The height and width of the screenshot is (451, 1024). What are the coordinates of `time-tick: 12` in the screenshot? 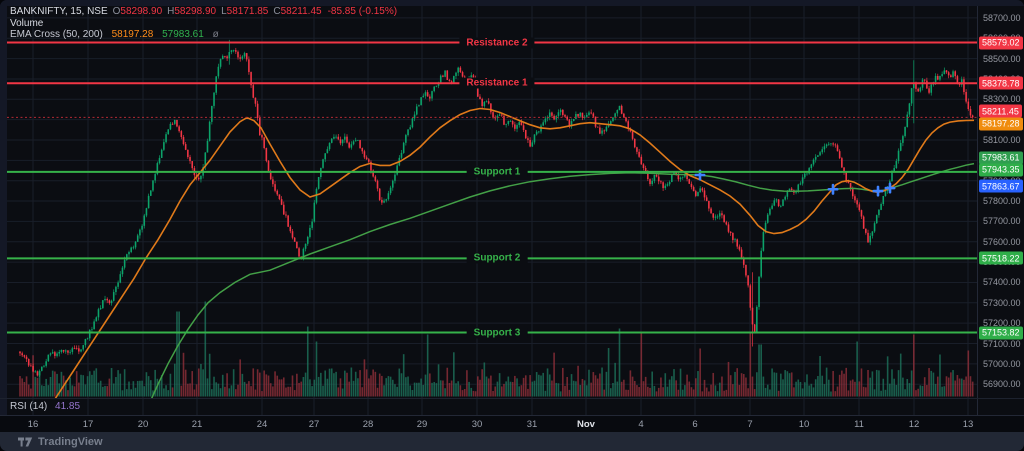 It's located at (914, 424).